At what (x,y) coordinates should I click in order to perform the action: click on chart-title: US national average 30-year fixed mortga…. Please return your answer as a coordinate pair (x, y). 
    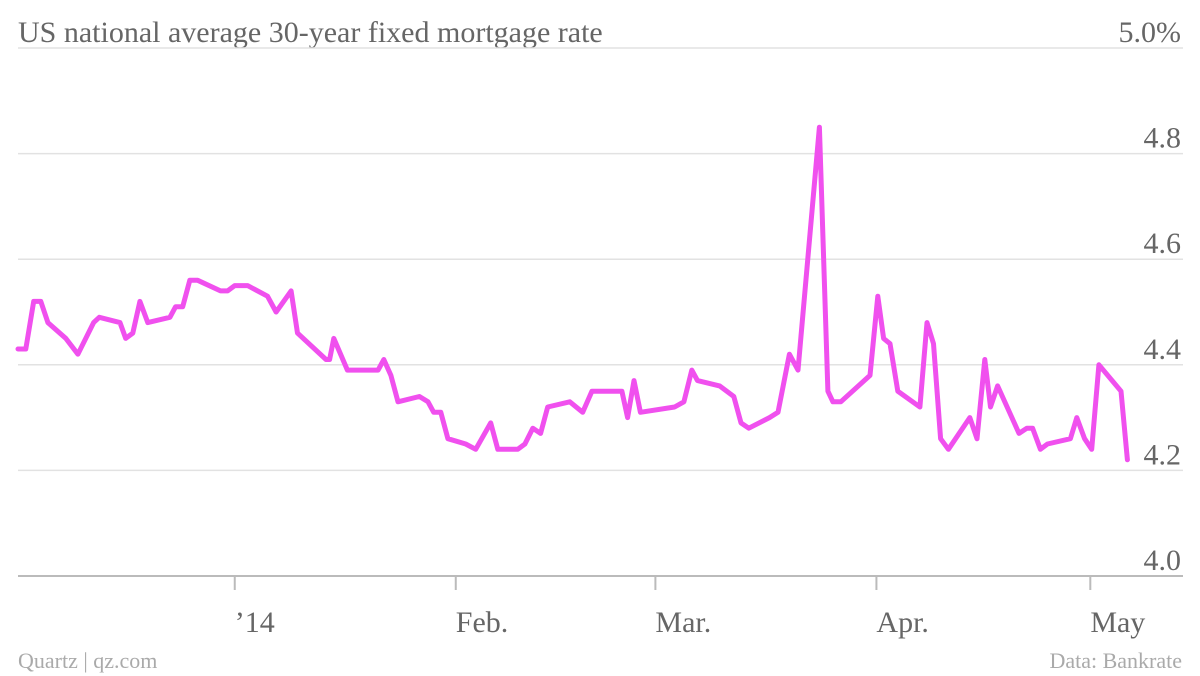
    Looking at the image, I should click on (310, 32).